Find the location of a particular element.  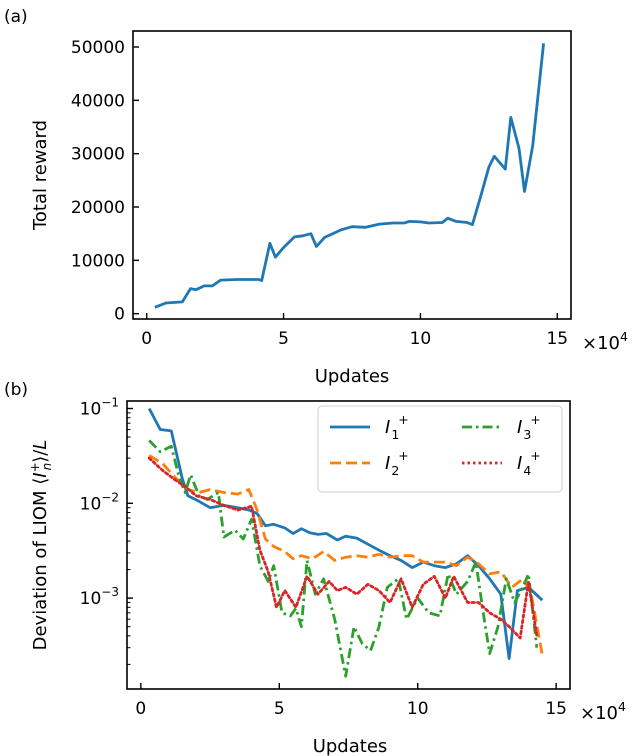

panel-a-y-tick-label: 40000 is located at coordinates (98, 101).